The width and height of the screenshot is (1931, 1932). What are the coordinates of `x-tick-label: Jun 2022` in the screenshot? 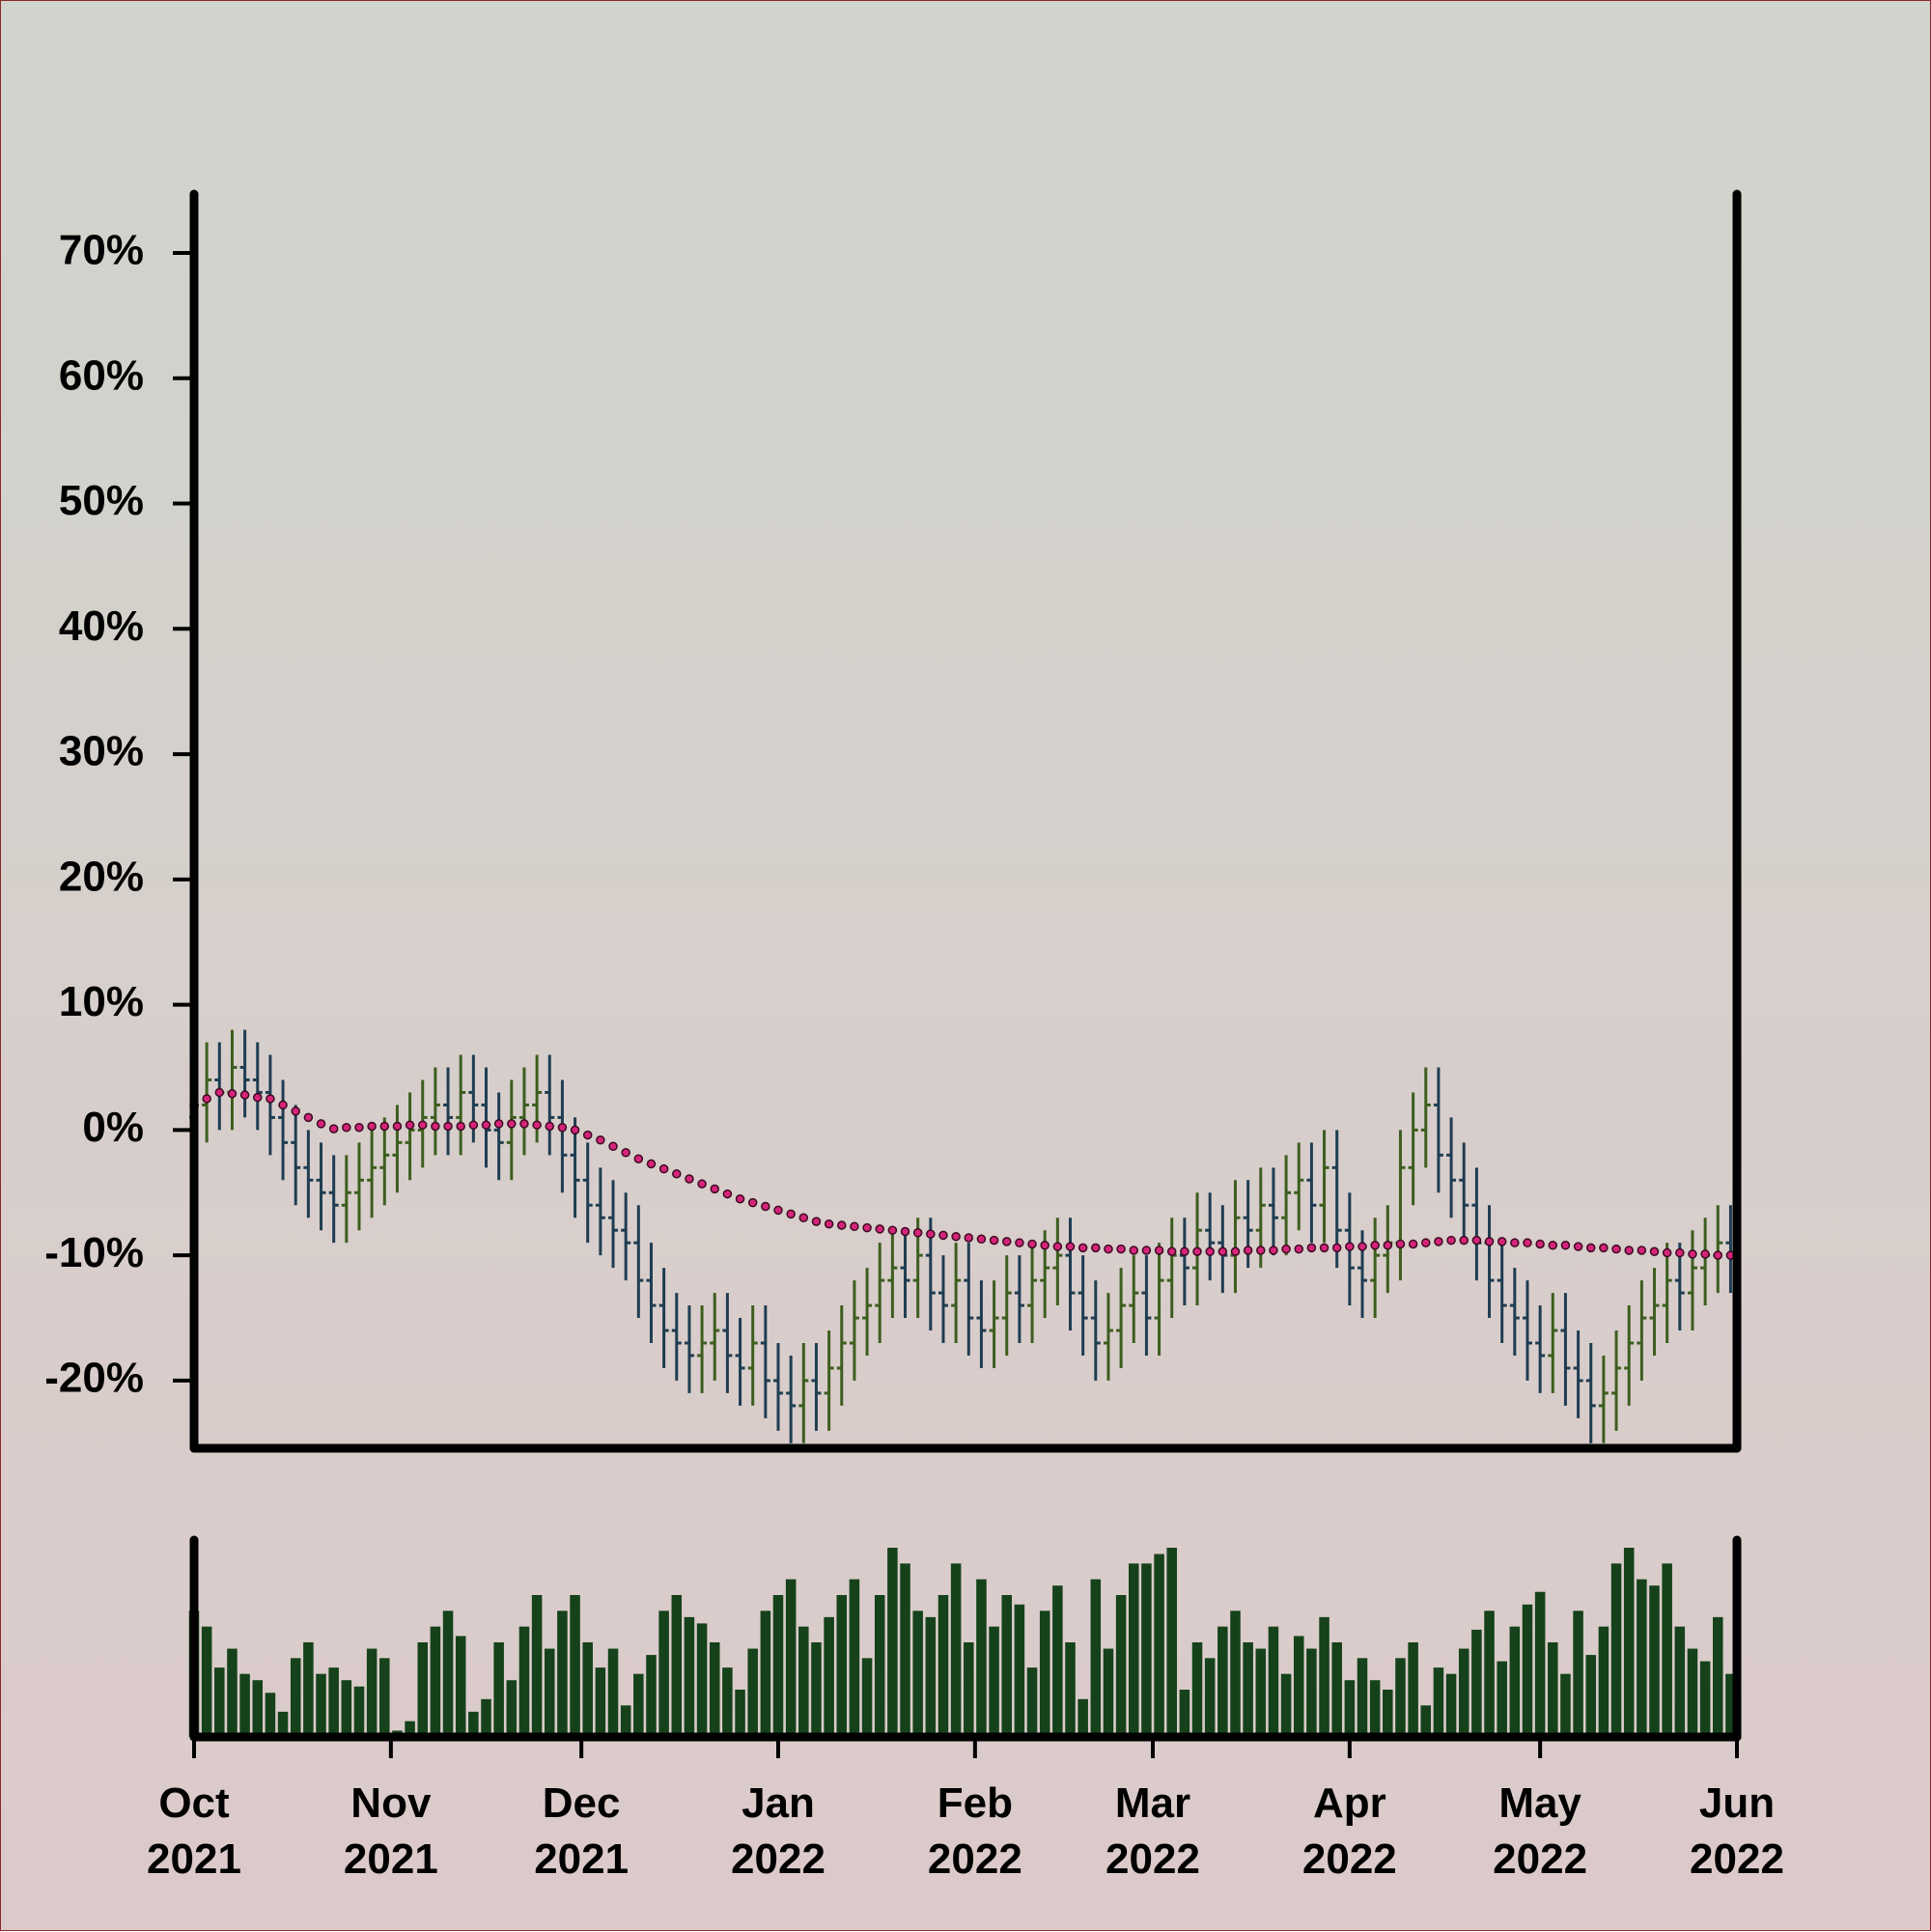 It's located at (1737, 1831).